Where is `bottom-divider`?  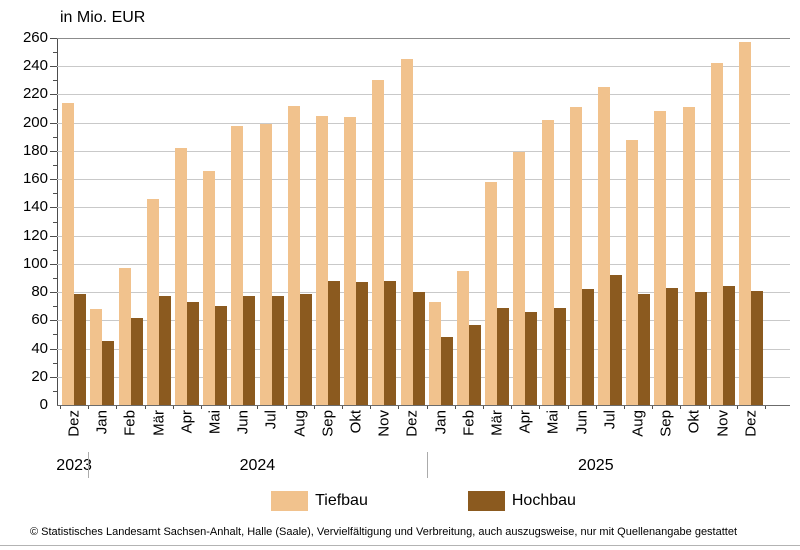 bottom-divider is located at coordinates (400, 545).